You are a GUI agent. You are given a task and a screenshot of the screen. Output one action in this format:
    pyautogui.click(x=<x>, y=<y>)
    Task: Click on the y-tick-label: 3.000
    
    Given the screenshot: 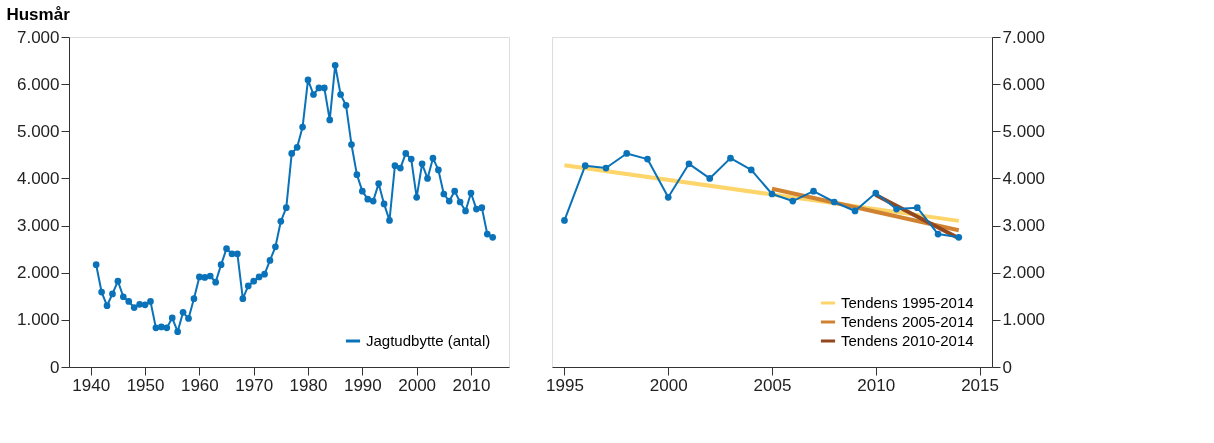 What is the action you would take?
    pyautogui.click(x=38, y=226)
    